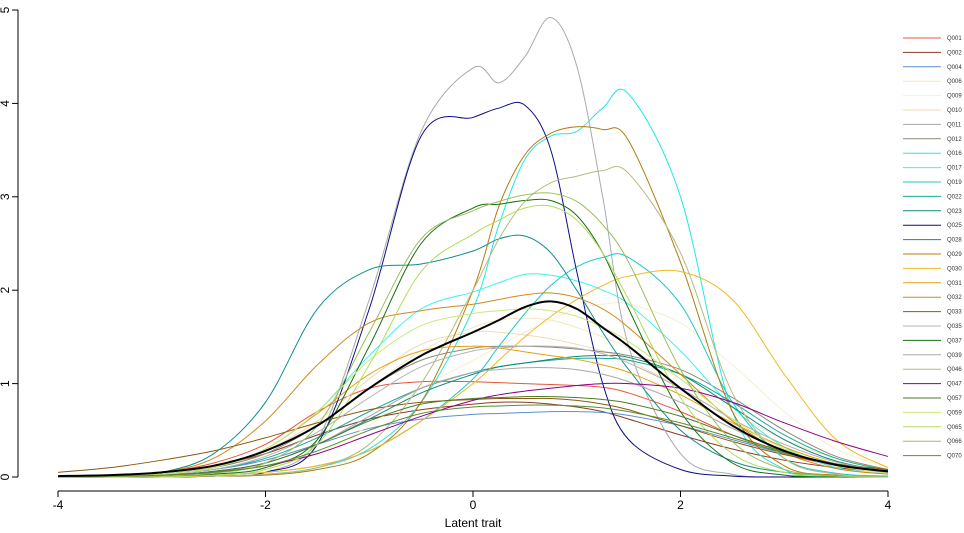 This screenshot has width=964, height=533. Describe the element at coordinates (954, 125) in the screenshot. I see `legend-label-q011: Q011` at that location.